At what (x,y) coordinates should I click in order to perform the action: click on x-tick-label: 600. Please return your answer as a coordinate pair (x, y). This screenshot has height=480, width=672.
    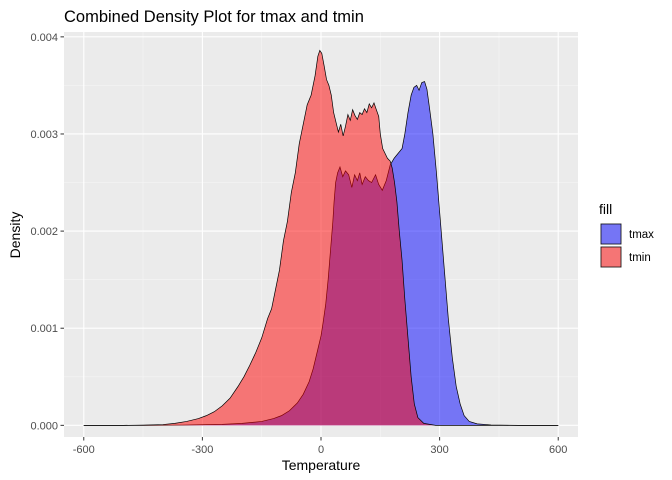
    Looking at the image, I should click on (558, 450).